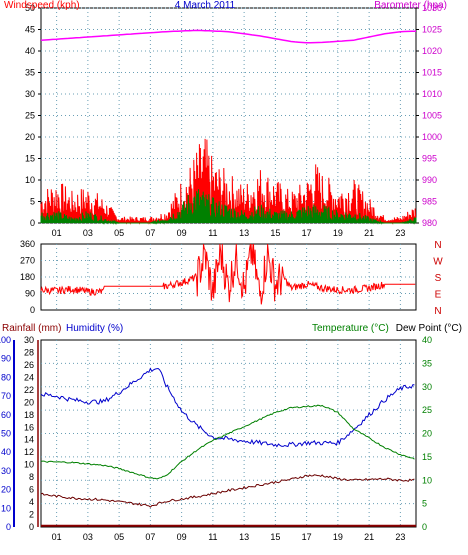  What do you see at coordinates (244, 537) in the screenshot?
I see `x-tick-label: 13` at bounding box center [244, 537].